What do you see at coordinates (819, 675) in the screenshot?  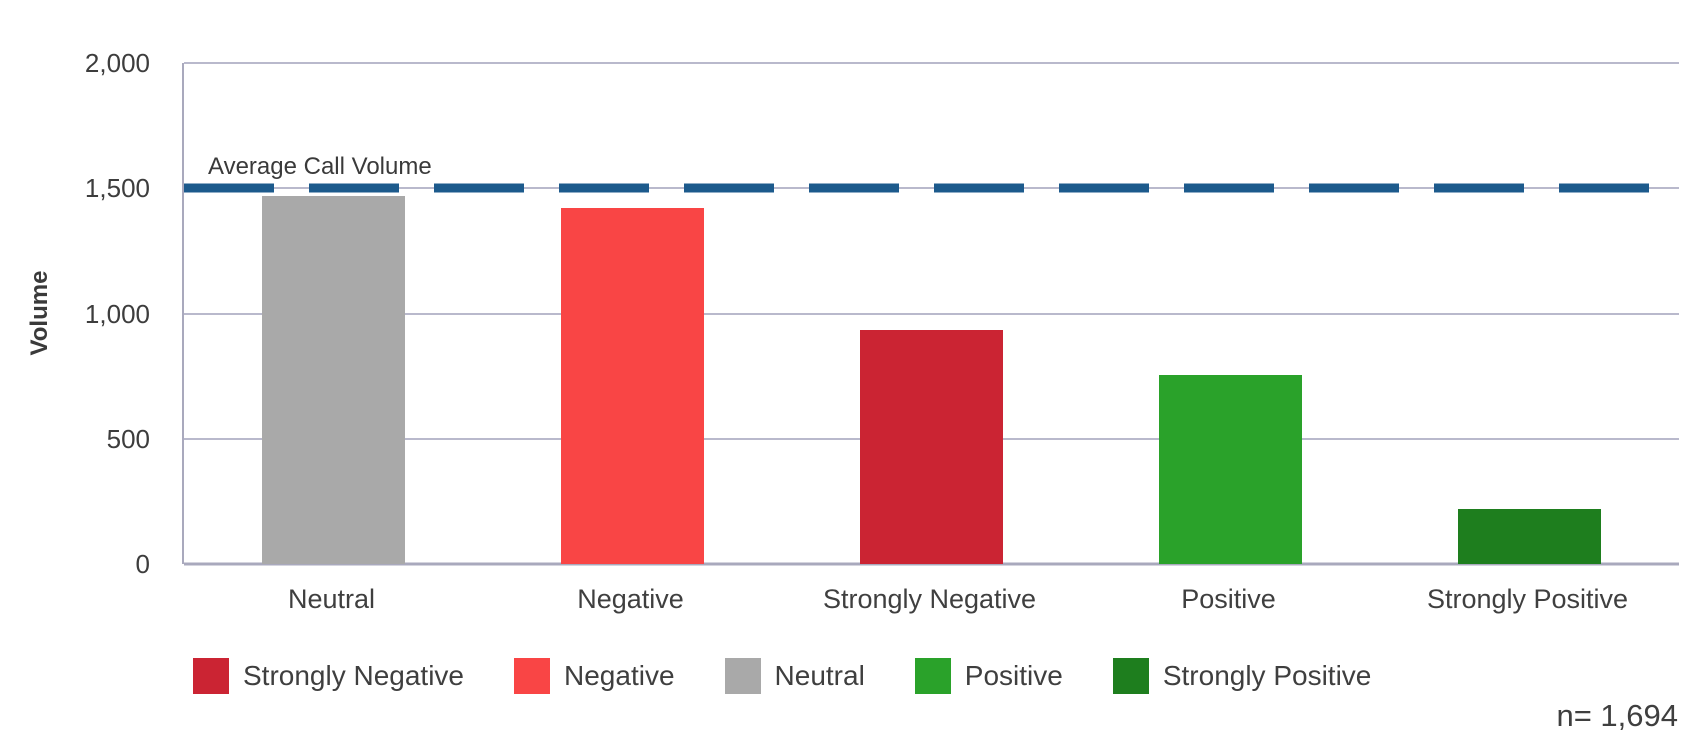 I see `legend-label: Neutral` at bounding box center [819, 675].